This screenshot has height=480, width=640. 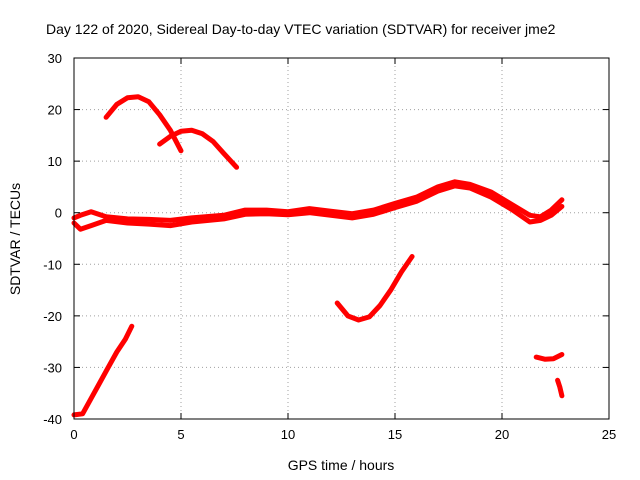 I want to click on y-tick-label: -10, so click(x=52, y=264).